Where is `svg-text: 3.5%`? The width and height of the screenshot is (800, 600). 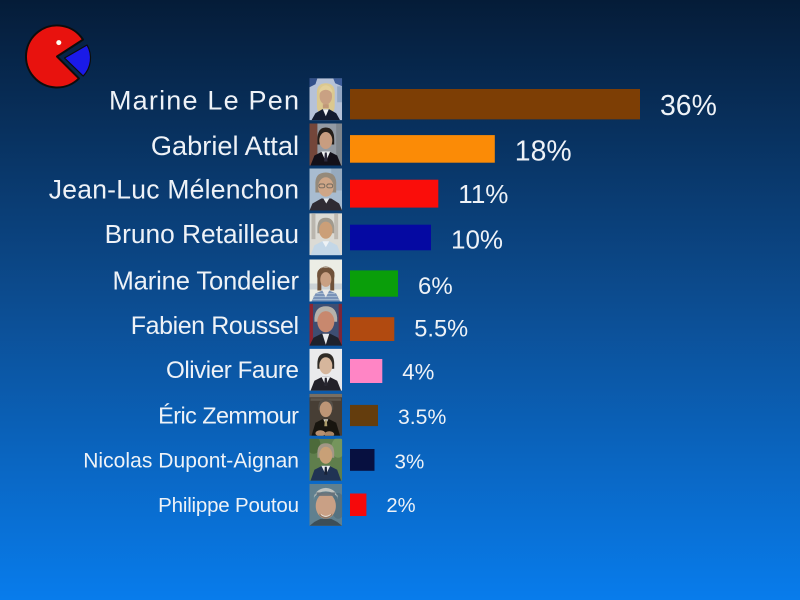 svg-text: 3.5% is located at coordinates (422, 417).